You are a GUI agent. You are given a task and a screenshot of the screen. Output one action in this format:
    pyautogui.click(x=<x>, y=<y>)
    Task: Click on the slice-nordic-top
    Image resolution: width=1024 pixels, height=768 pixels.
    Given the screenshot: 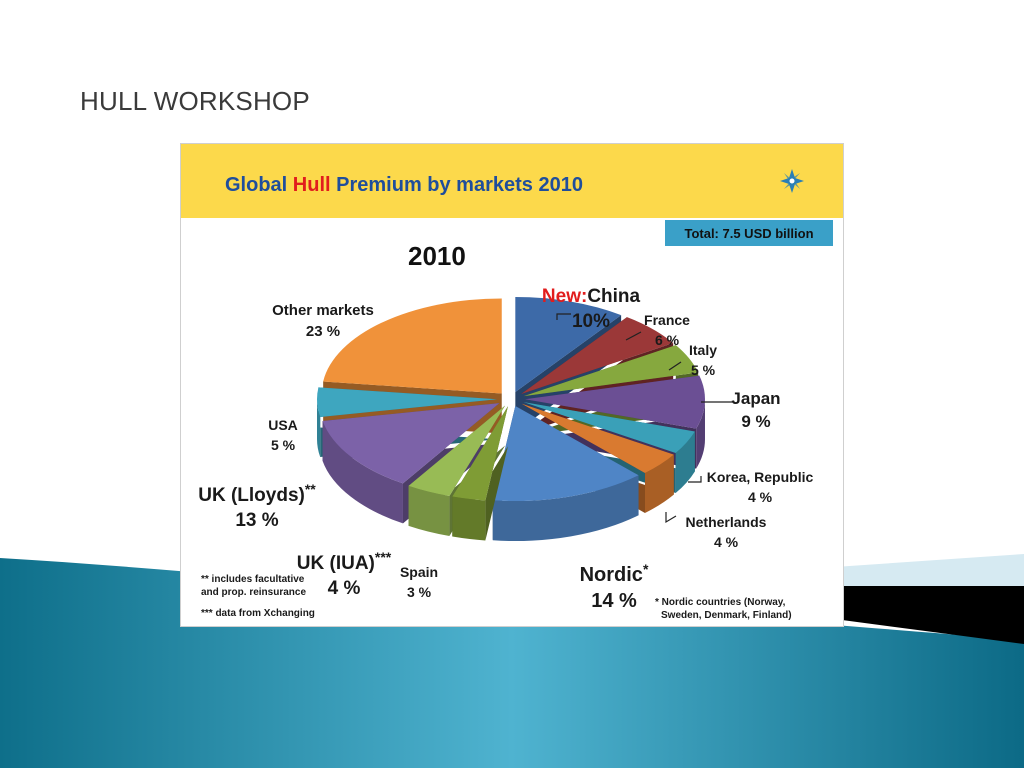 What is the action you would take?
    pyautogui.click(x=565, y=454)
    